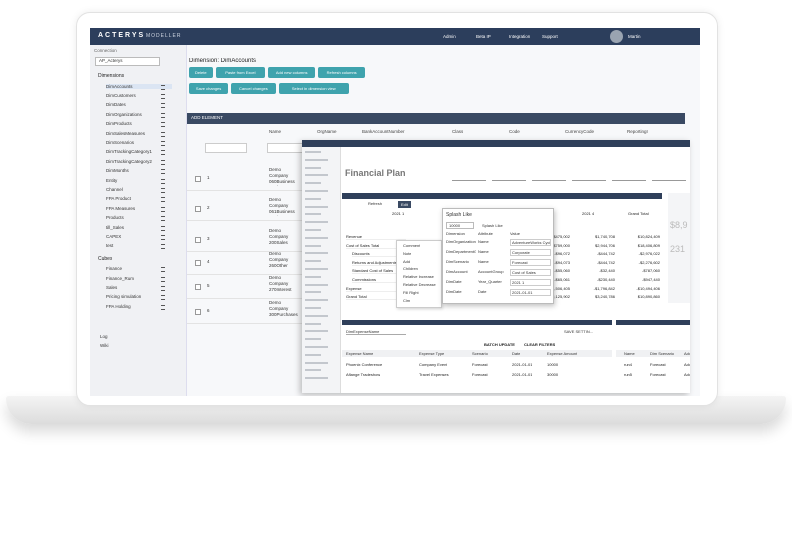 This screenshot has height=544, width=792. What do you see at coordinates (208, 207) in the screenshot?
I see `row-index: 2` at bounding box center [208, 207].